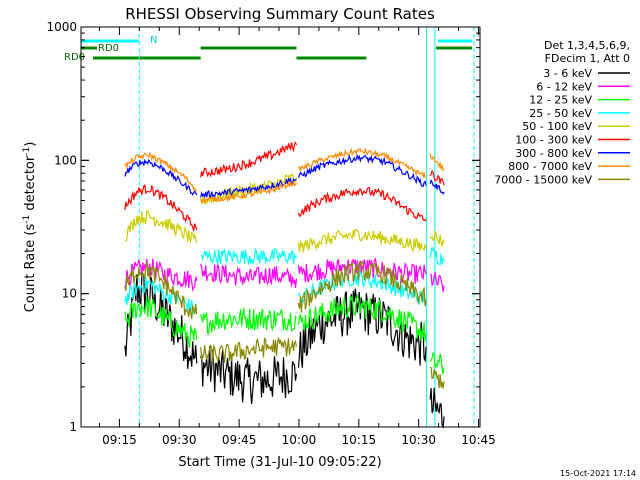 This screenshot has width=640, height=480. What do you see at coordinates (65, 160) in the screenshot?
I see `y-tick-label-2: 100` at bounding box center [65, 160].